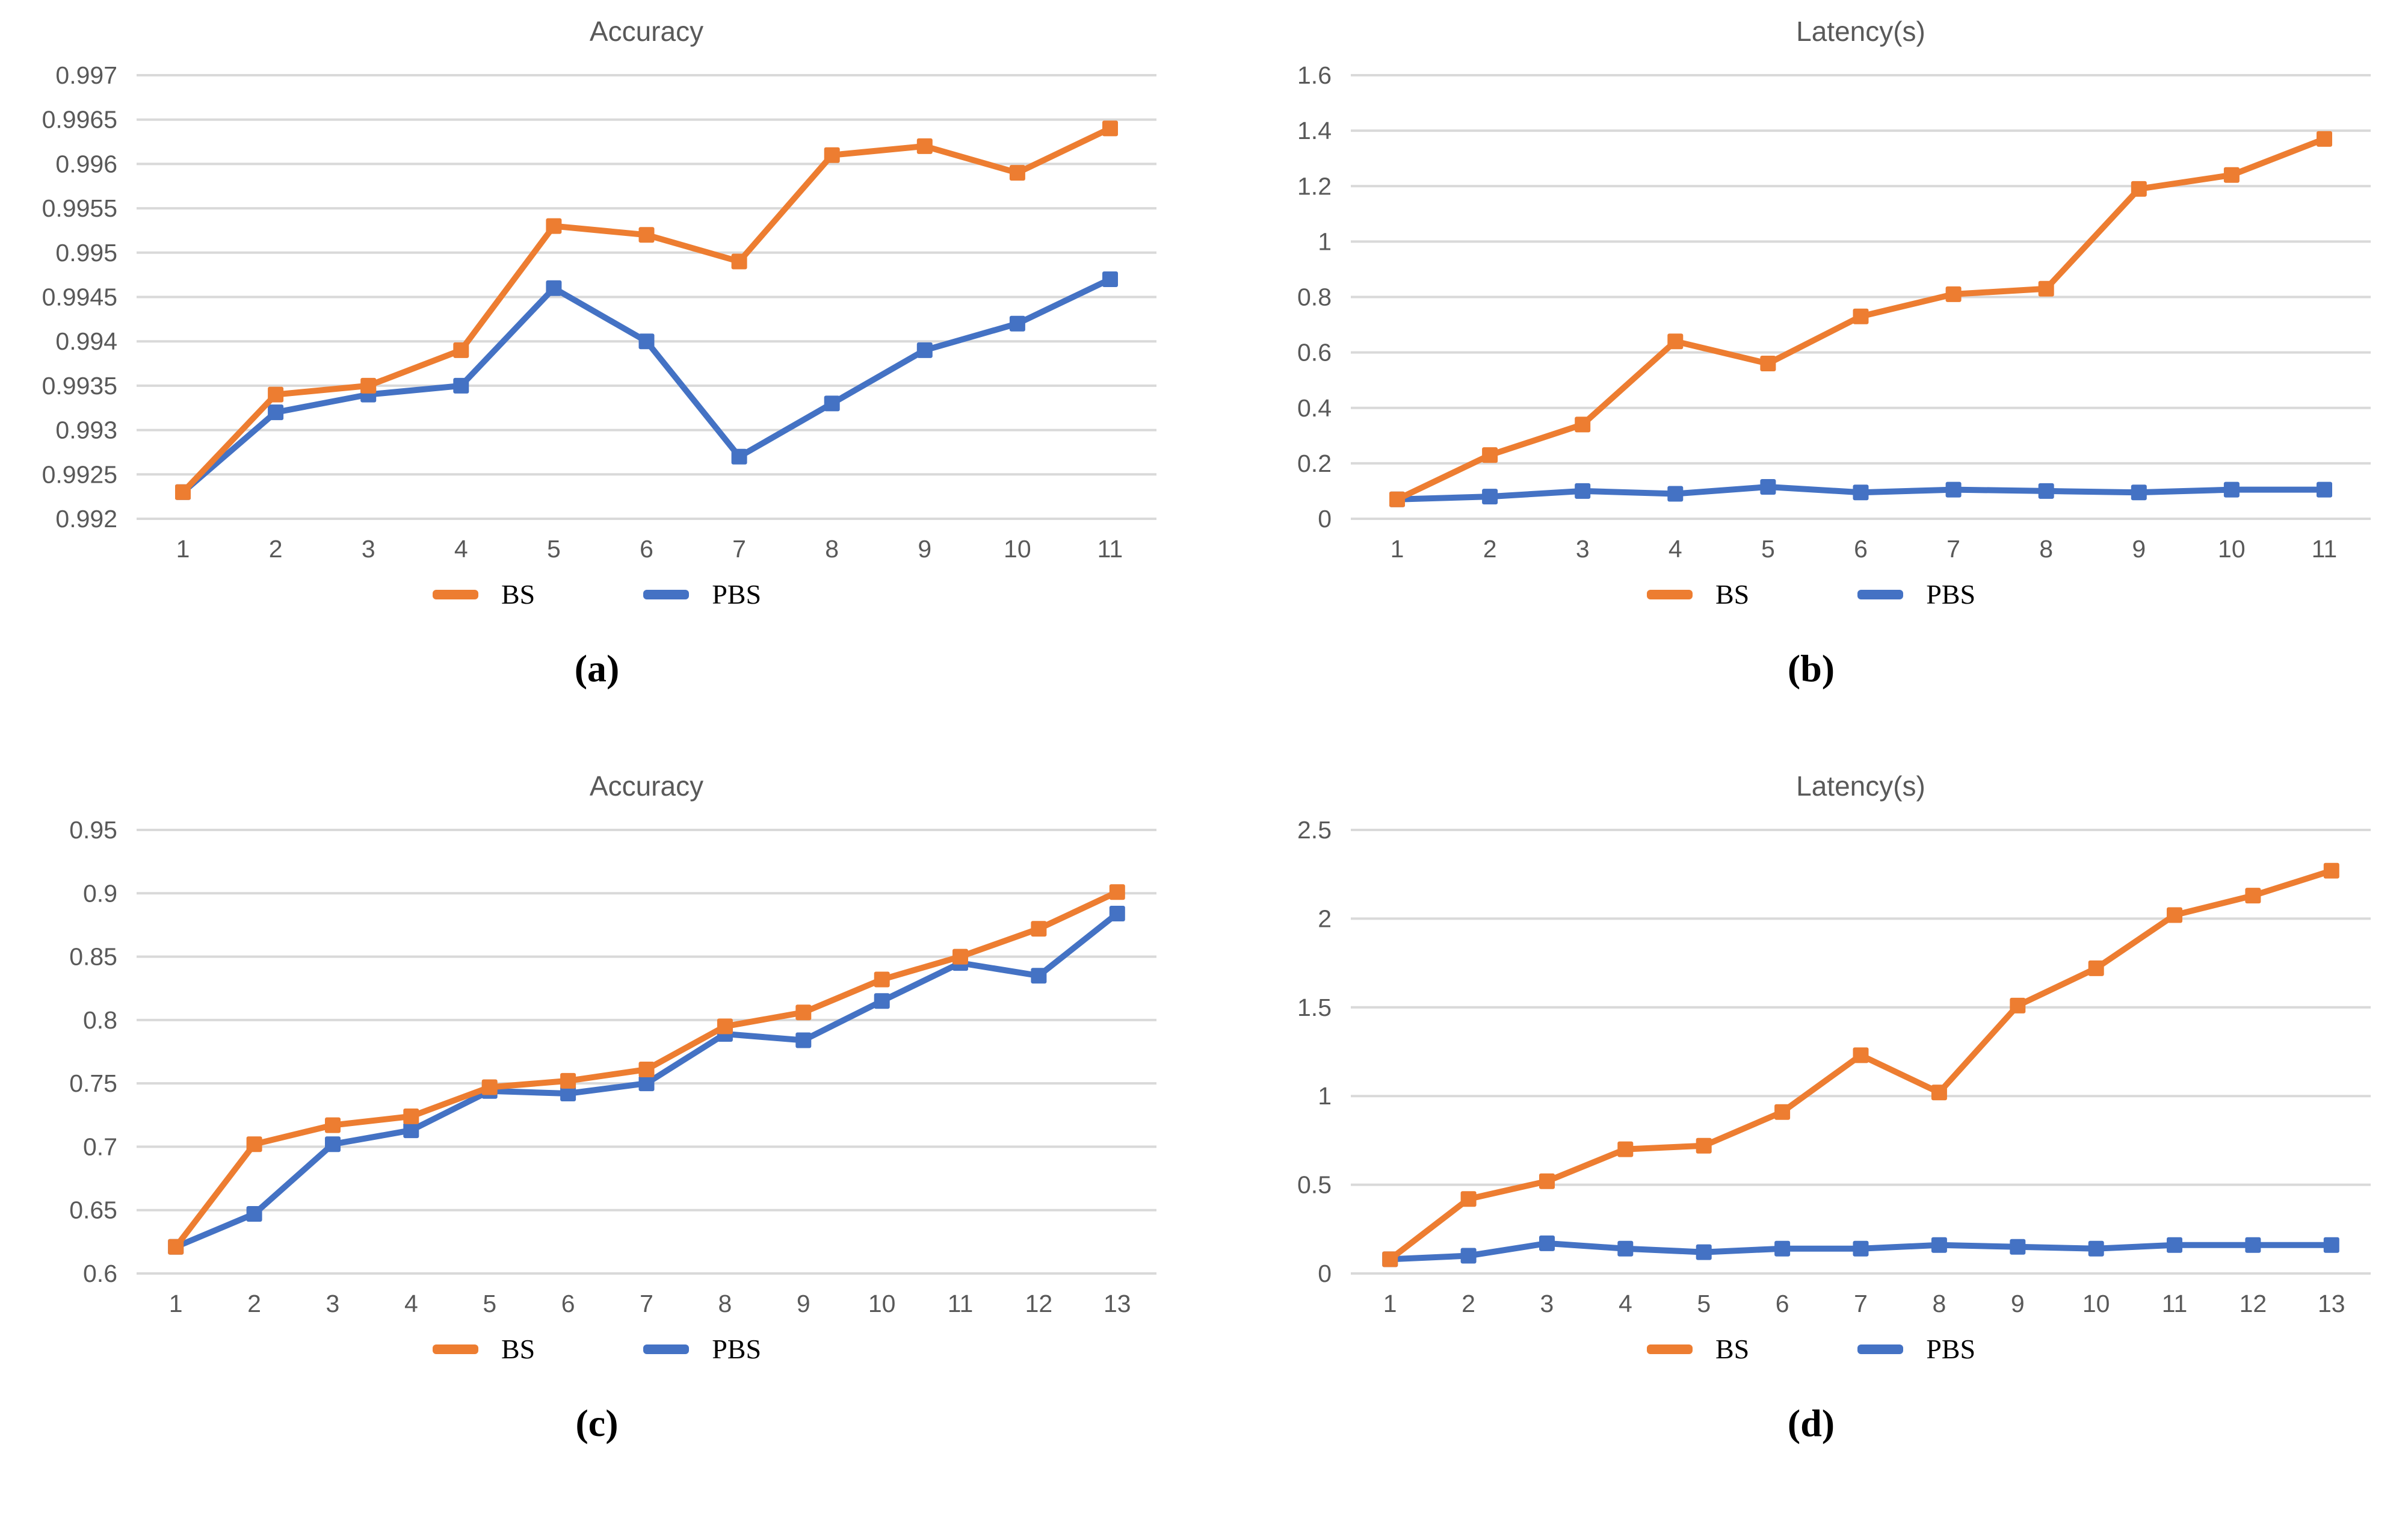  I want to click on chart-title: Latency(s), so click(1860, 786).